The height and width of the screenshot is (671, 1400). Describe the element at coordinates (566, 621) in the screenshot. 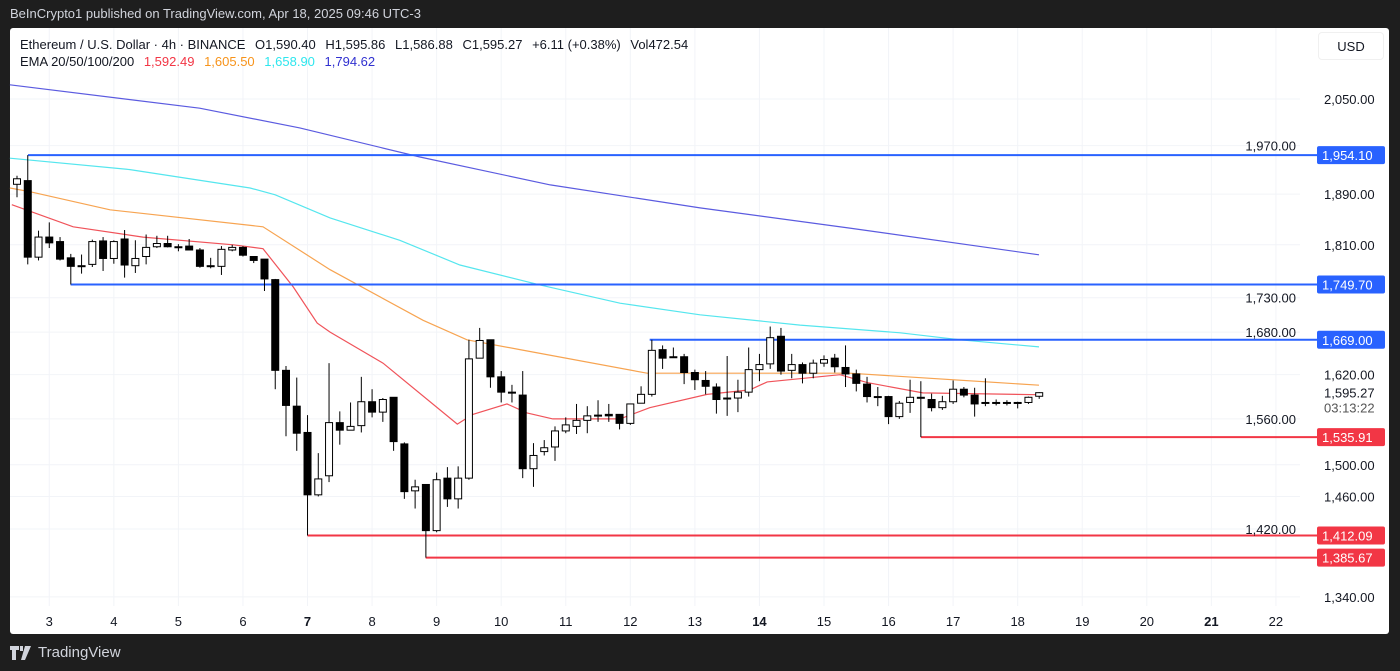

I see `x-tick-label: 11` at that location.